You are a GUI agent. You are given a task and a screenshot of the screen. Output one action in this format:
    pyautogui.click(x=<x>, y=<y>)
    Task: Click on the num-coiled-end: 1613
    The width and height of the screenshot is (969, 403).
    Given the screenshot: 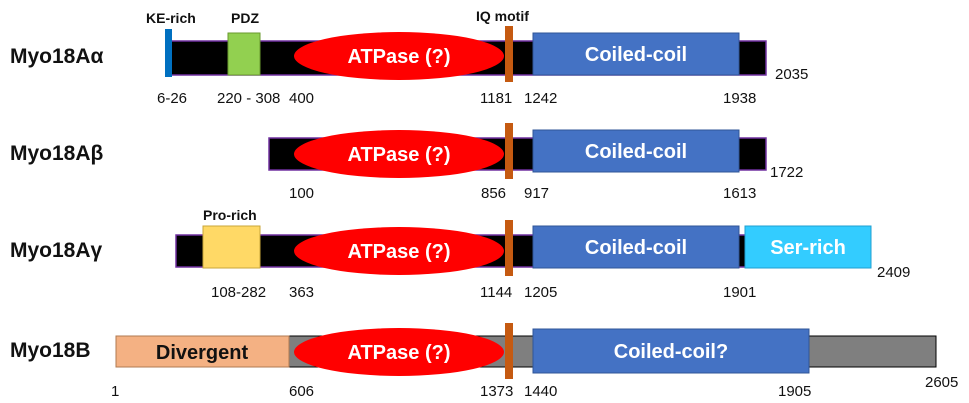 What is the action you would take?
    pyautogui.click(x=739, y=193)
    